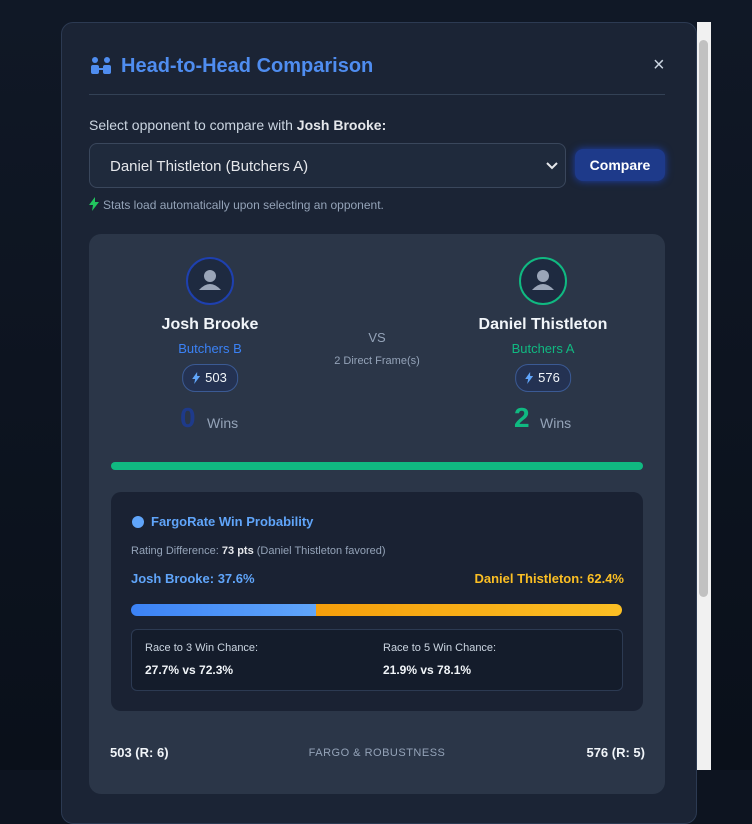 This screenshot has width=752, height=824. I want to click on chevron, so click(552, 166).